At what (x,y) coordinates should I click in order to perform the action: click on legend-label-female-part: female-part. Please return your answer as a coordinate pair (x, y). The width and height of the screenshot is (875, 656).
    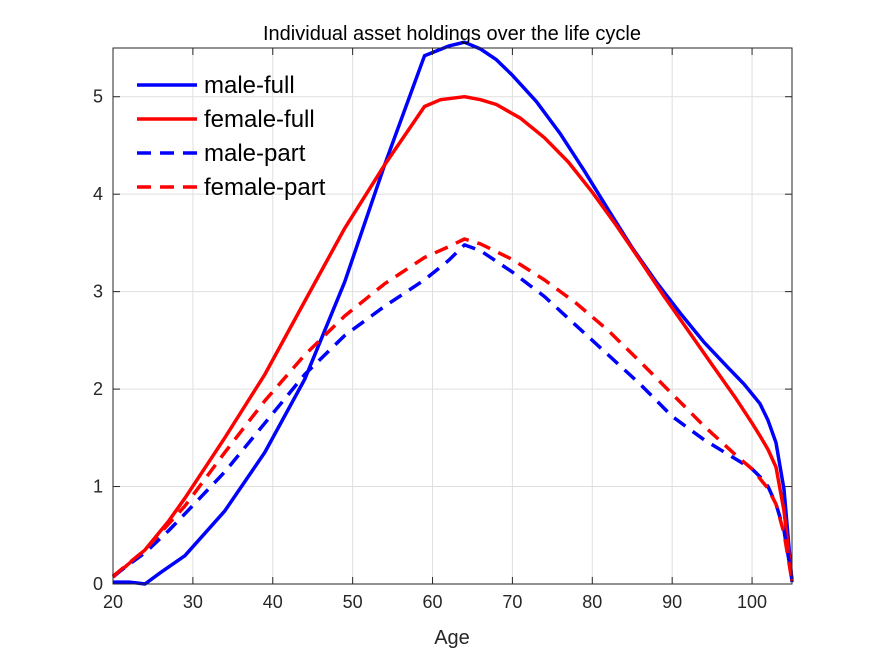
    Looking at the image, I should click on (265, 187).